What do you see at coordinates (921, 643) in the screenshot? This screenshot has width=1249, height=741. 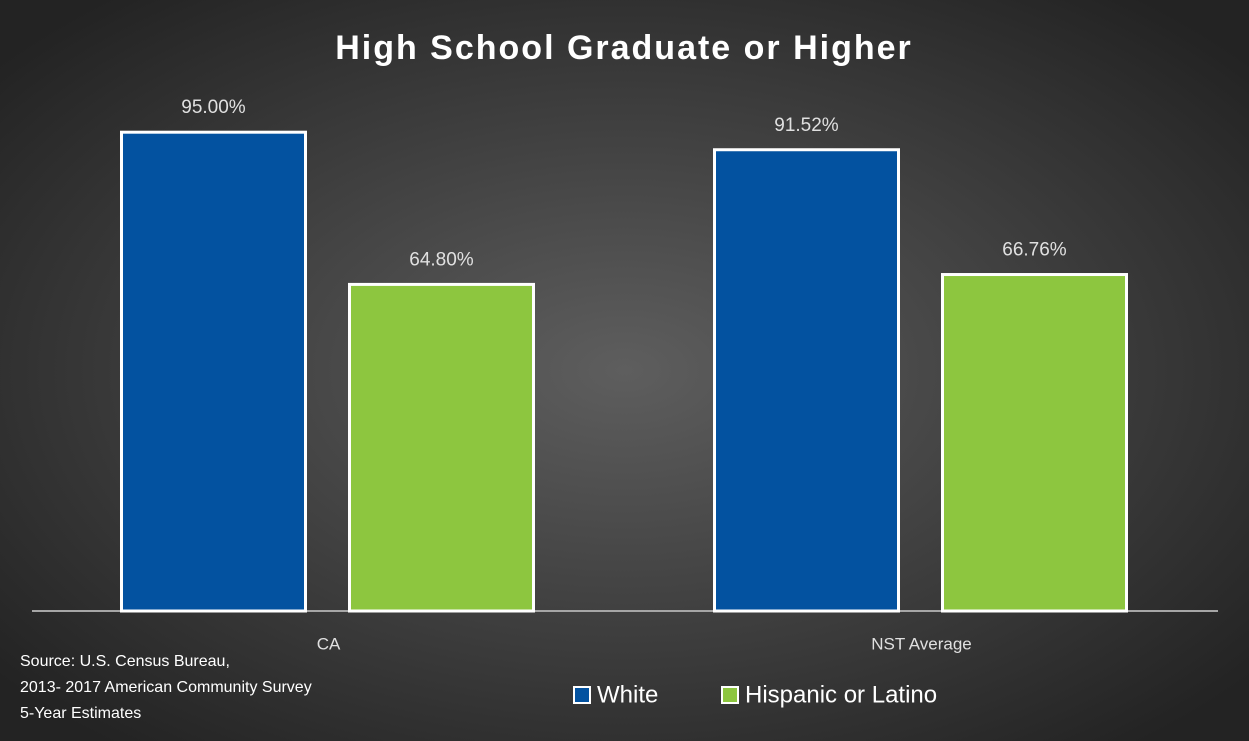 I see `x-tick-label: NST Average` at bounding box center [921, 643].